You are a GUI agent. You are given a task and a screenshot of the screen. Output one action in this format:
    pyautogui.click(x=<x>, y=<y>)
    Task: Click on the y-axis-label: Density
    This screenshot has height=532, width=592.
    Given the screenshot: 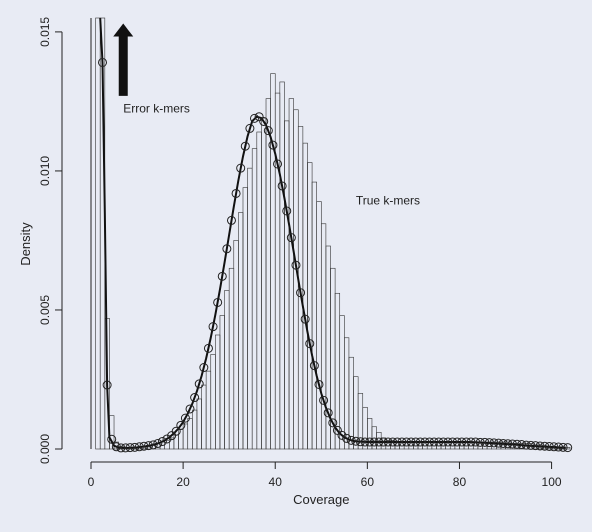 What is the action you would take?
    pyautogui.click(x=25, y=244)
    